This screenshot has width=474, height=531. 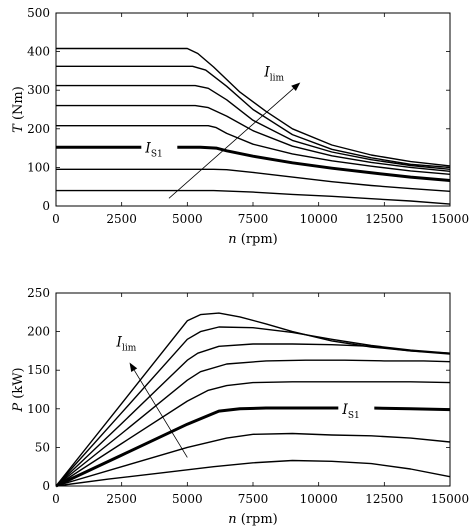 What do you see at coordinates (257, 519) in the screenshot?
I see `power-x-axis-unit: (rpm)` at bounding box center [257, 519].